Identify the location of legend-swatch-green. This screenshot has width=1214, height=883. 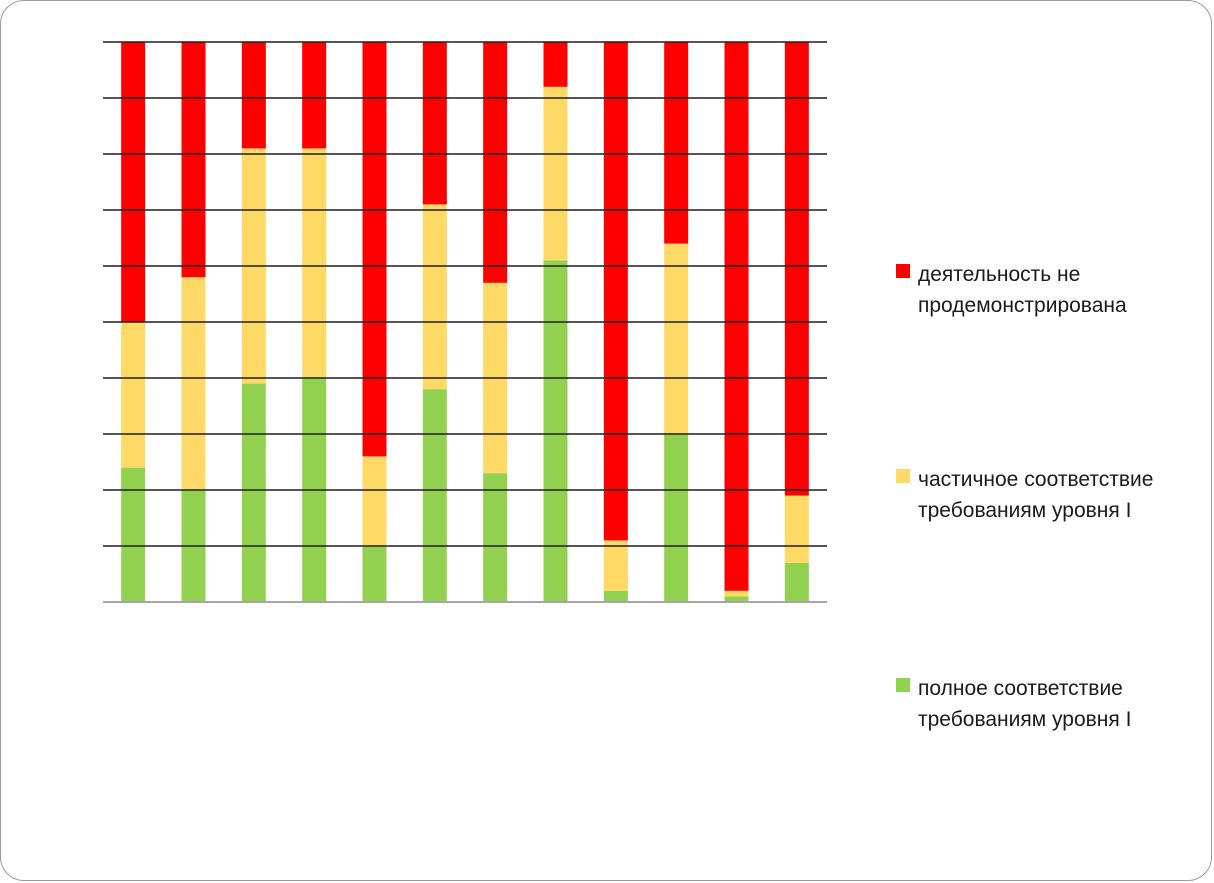
(903, 685).